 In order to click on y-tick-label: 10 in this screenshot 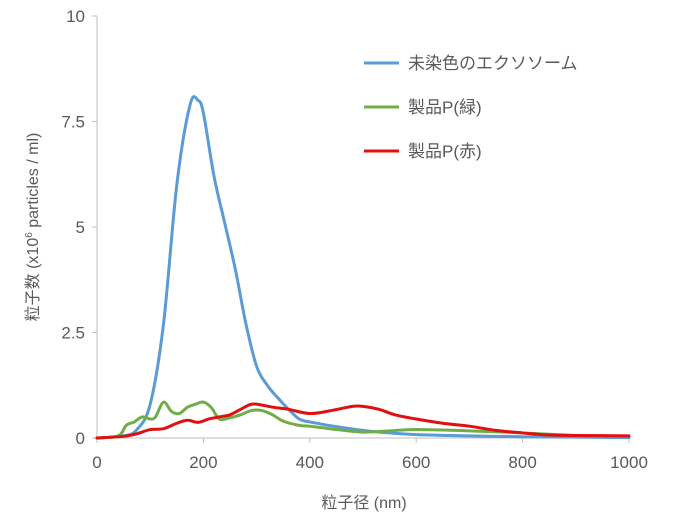, I will do `click(75, 16)`.